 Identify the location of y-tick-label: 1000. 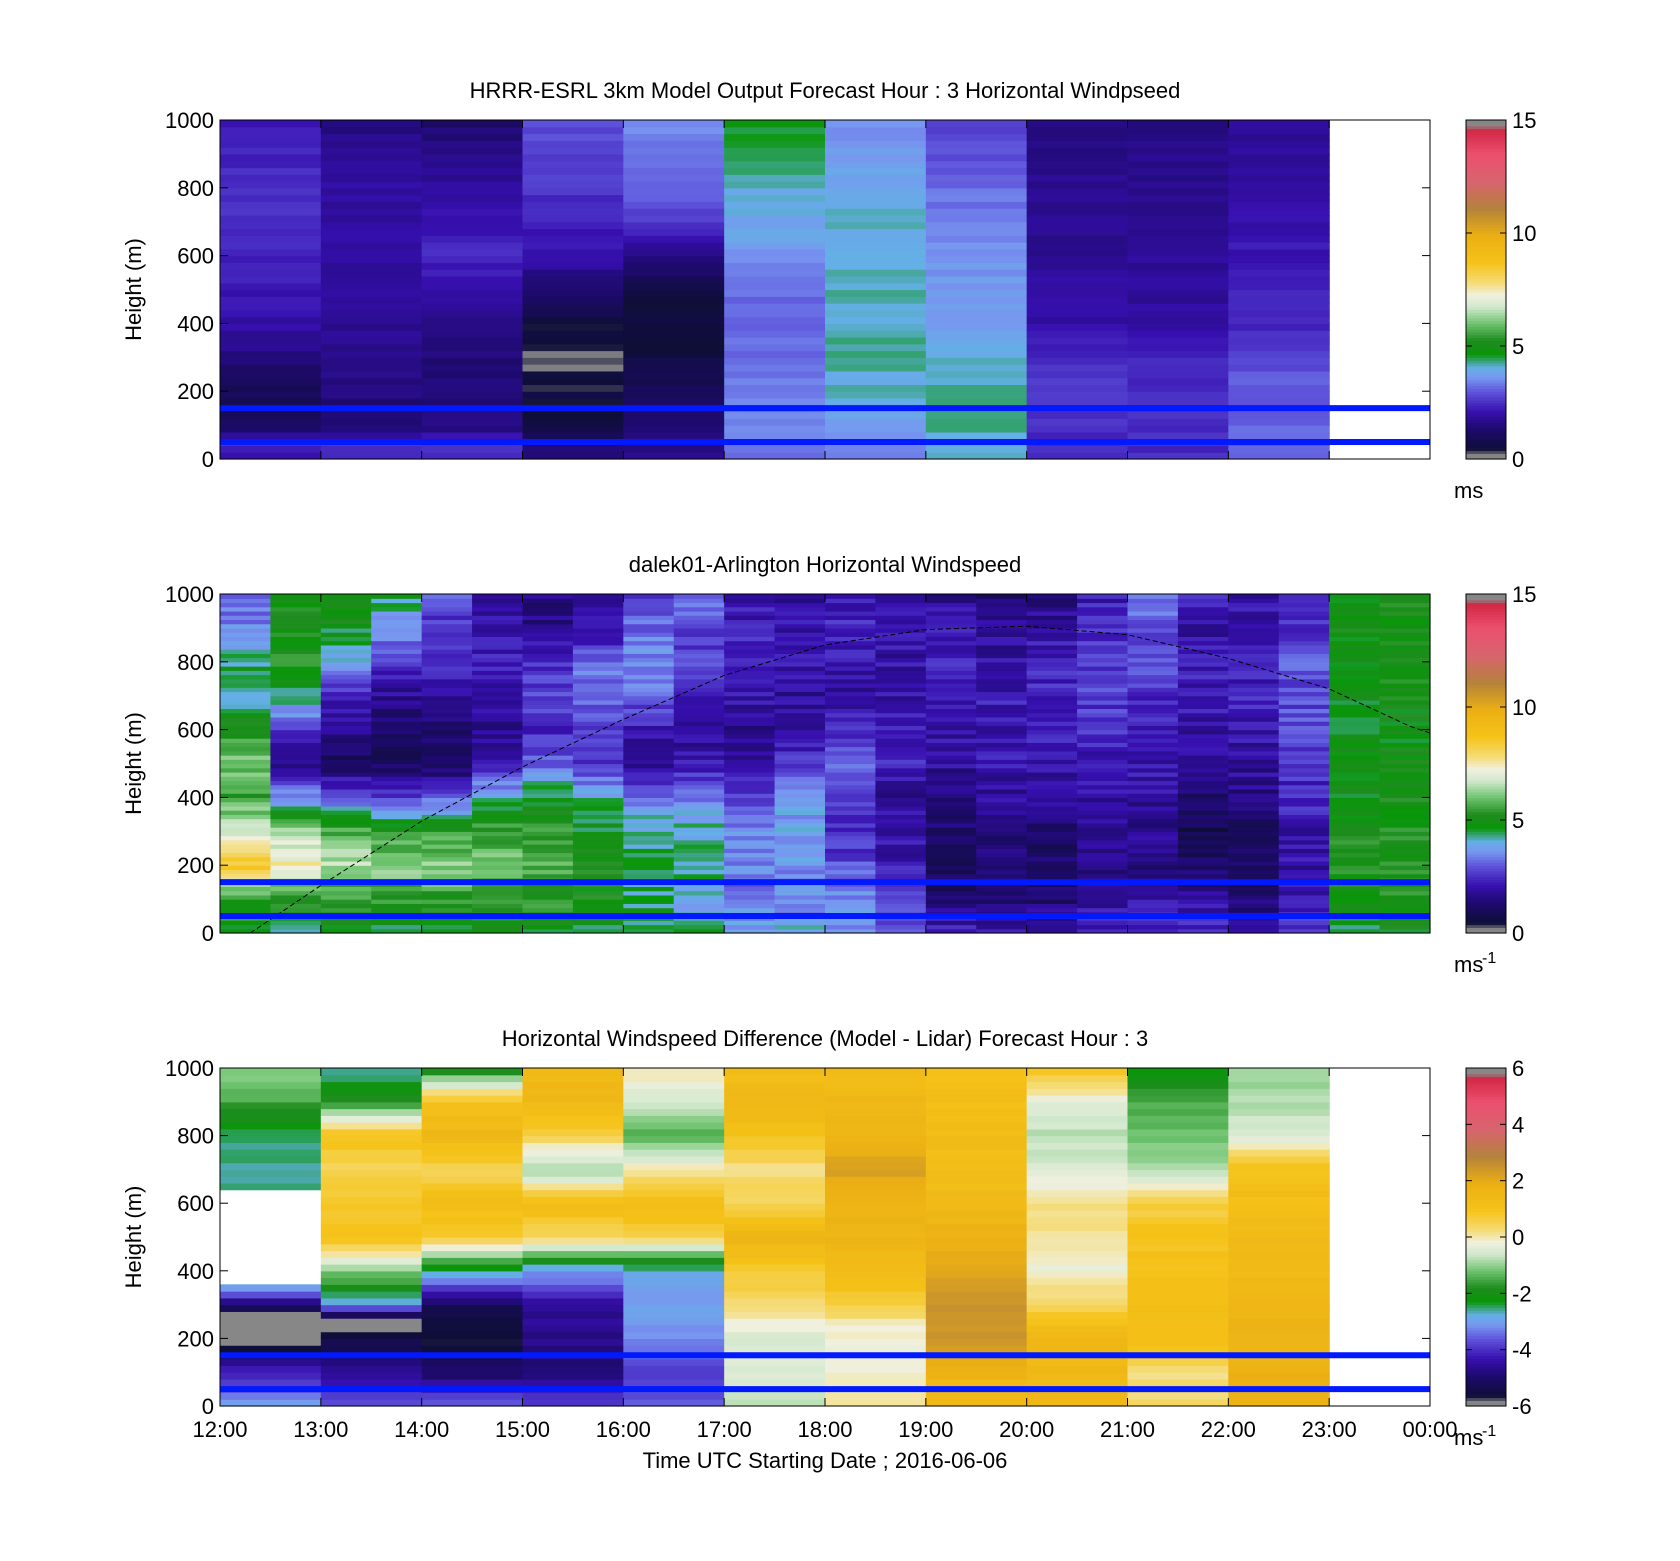
(189, 594).